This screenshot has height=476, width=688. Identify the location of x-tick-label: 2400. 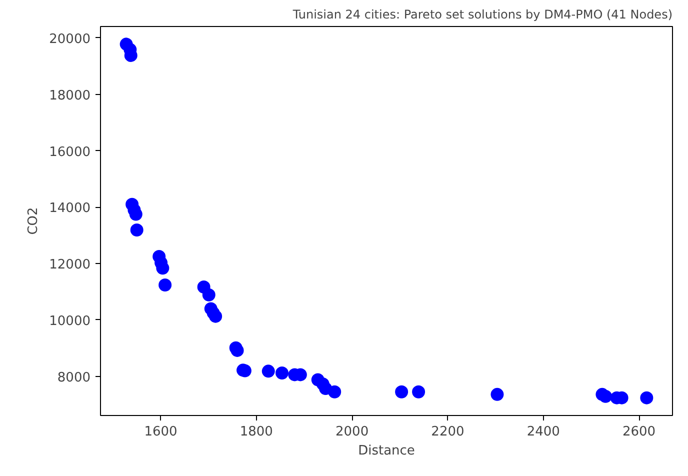
(543, 432).